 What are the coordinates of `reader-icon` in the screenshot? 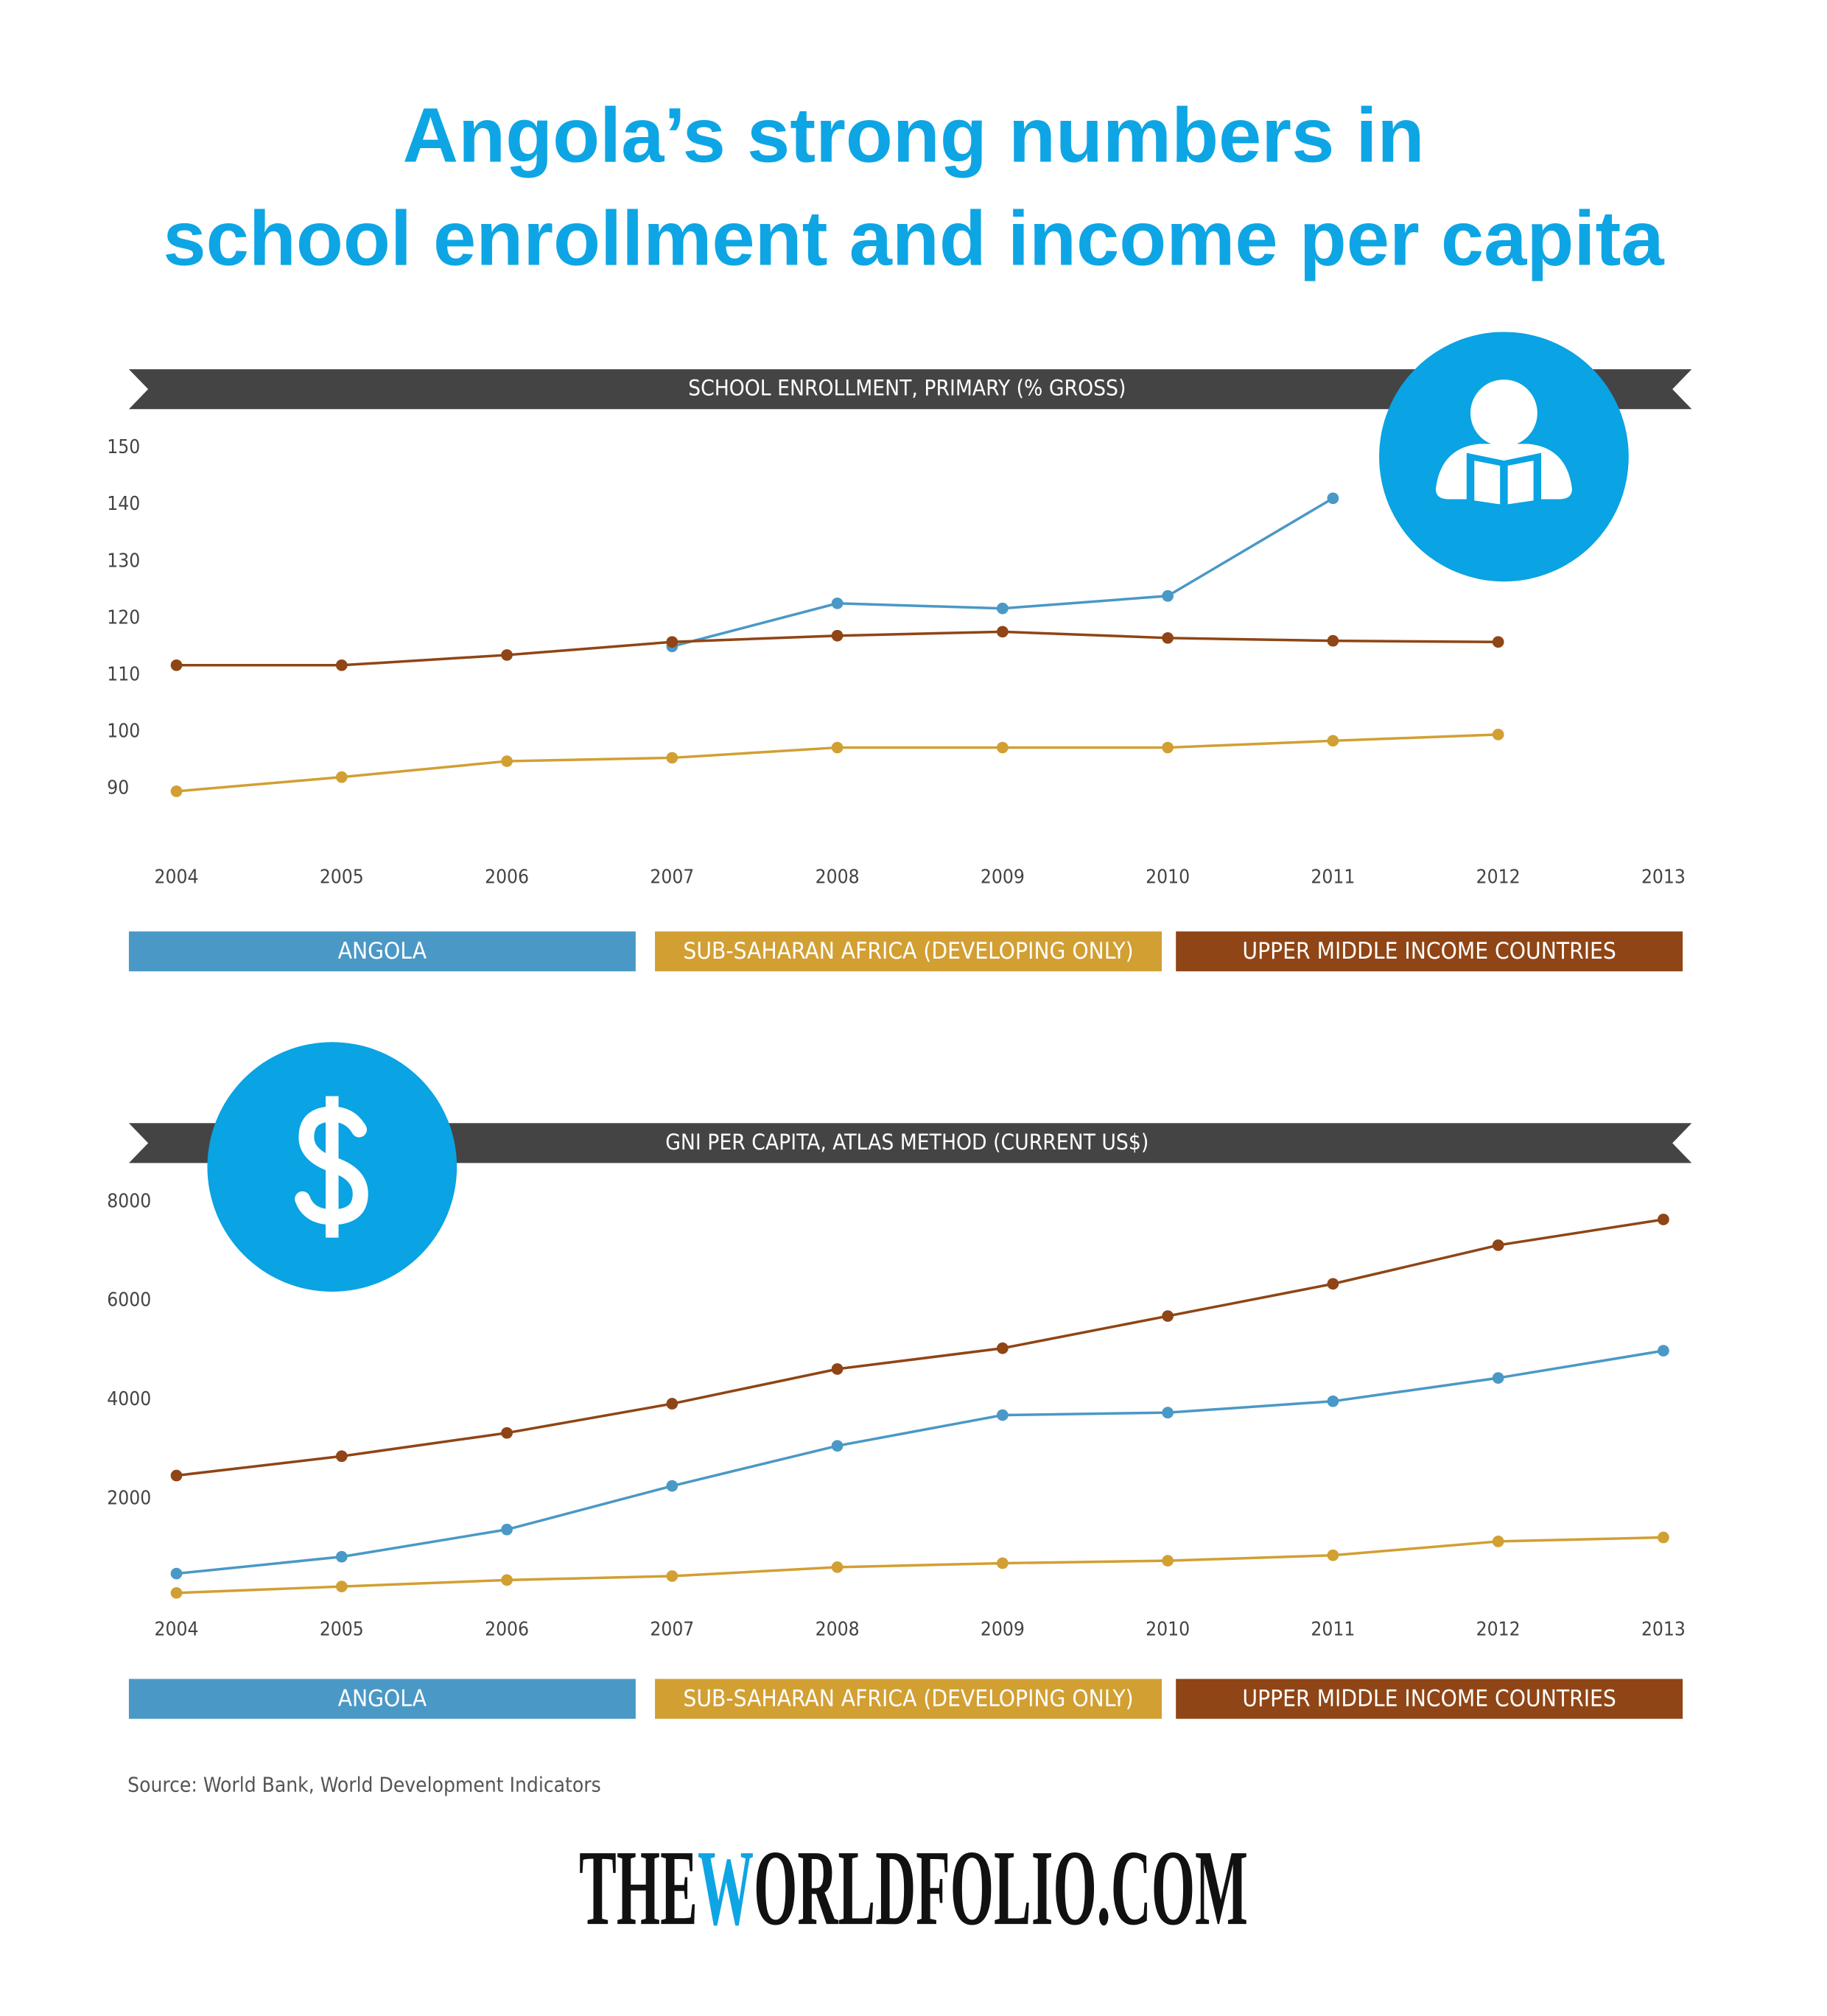 It's located at (1504, 457).